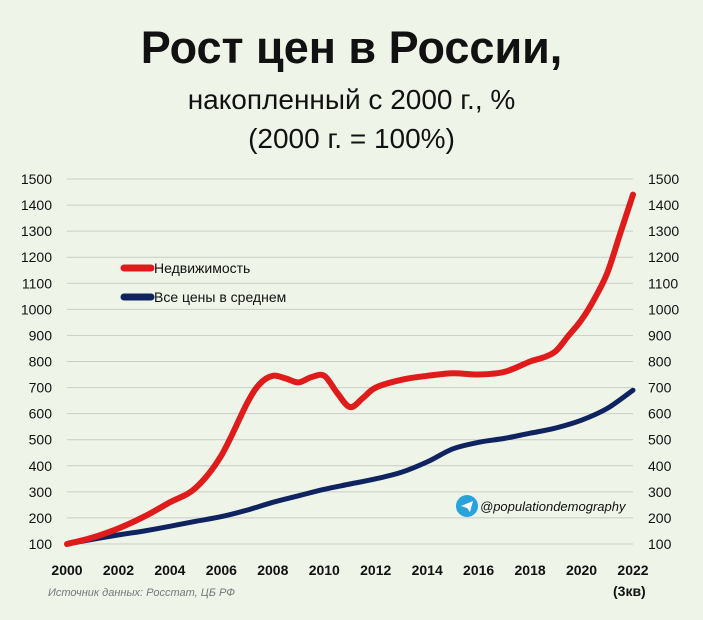 The width and height of the screenshot is (703, 620). What do you see at coordinates (37, 283) in the screenshot?
I see `y-tick-label-left: 1100` at bounding box center [37, 283].